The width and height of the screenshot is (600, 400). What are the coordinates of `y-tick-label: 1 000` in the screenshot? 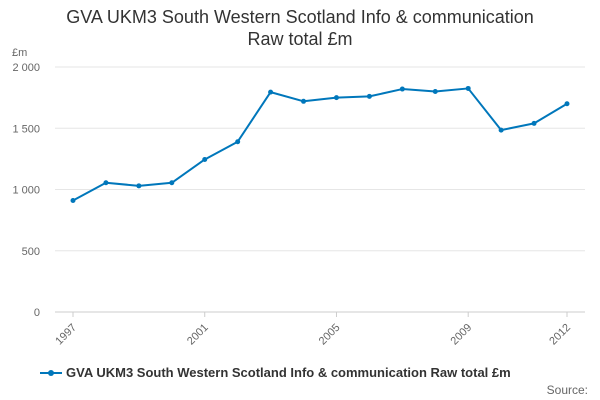 It's located at (26, 191).